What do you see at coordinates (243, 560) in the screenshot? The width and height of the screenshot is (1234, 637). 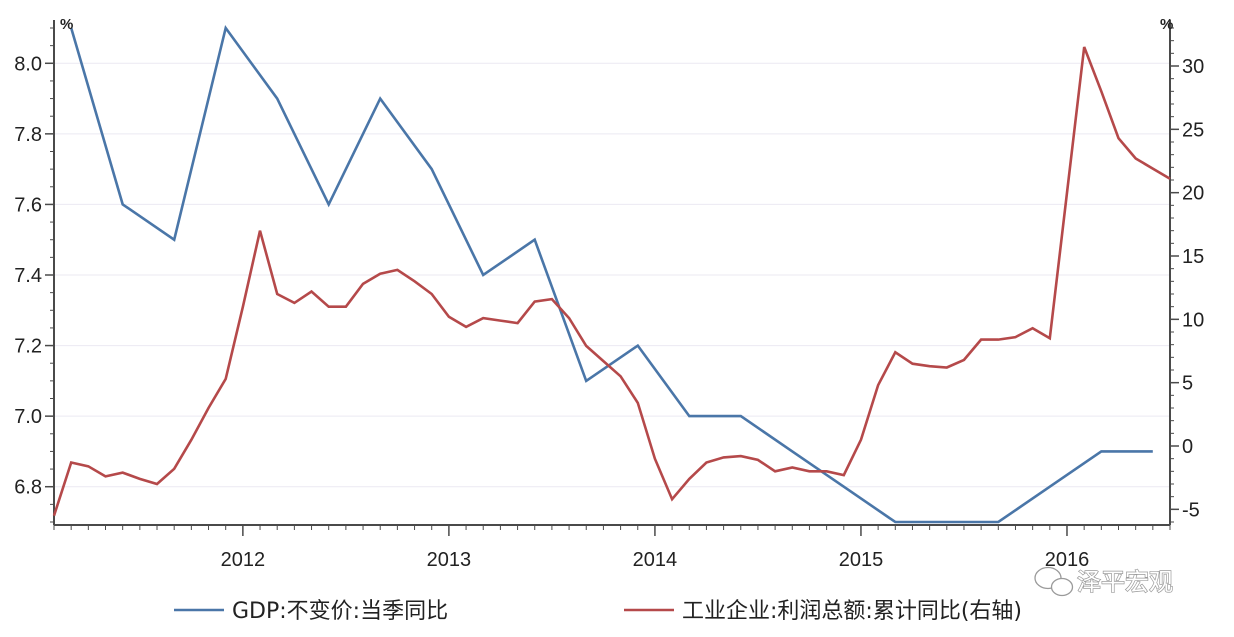 I see `x-tick-label: 2012` at bounding box center [243, 560].